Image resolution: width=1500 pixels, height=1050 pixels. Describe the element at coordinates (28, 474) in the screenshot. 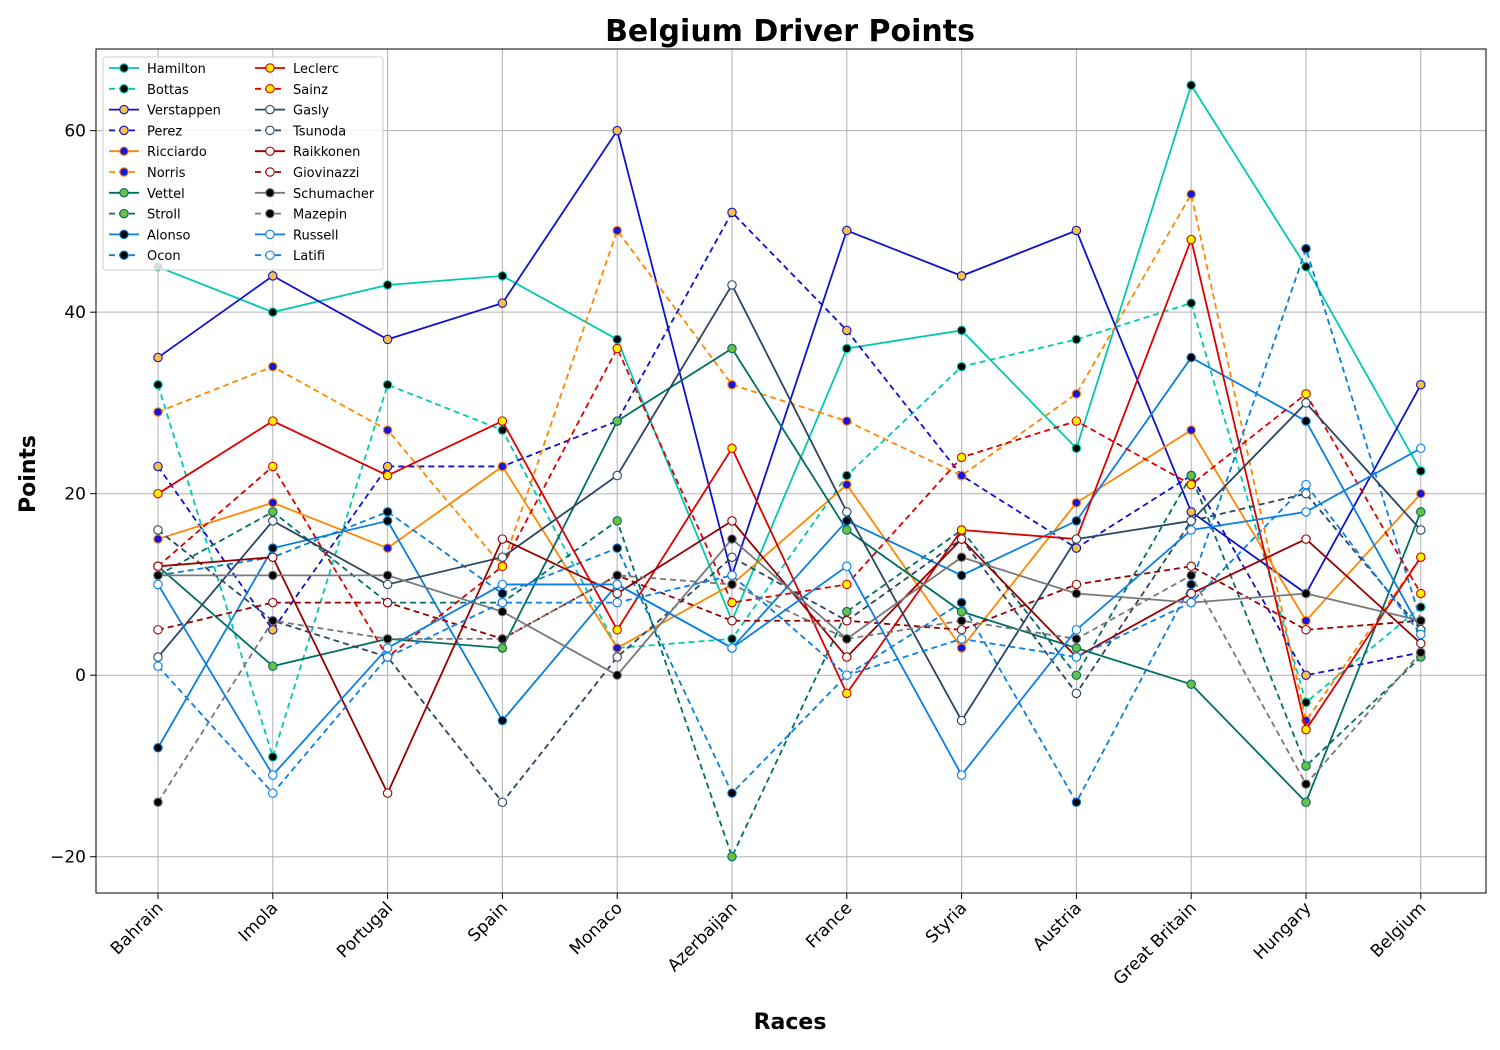

I see `y-axis-title: Points` at that location.